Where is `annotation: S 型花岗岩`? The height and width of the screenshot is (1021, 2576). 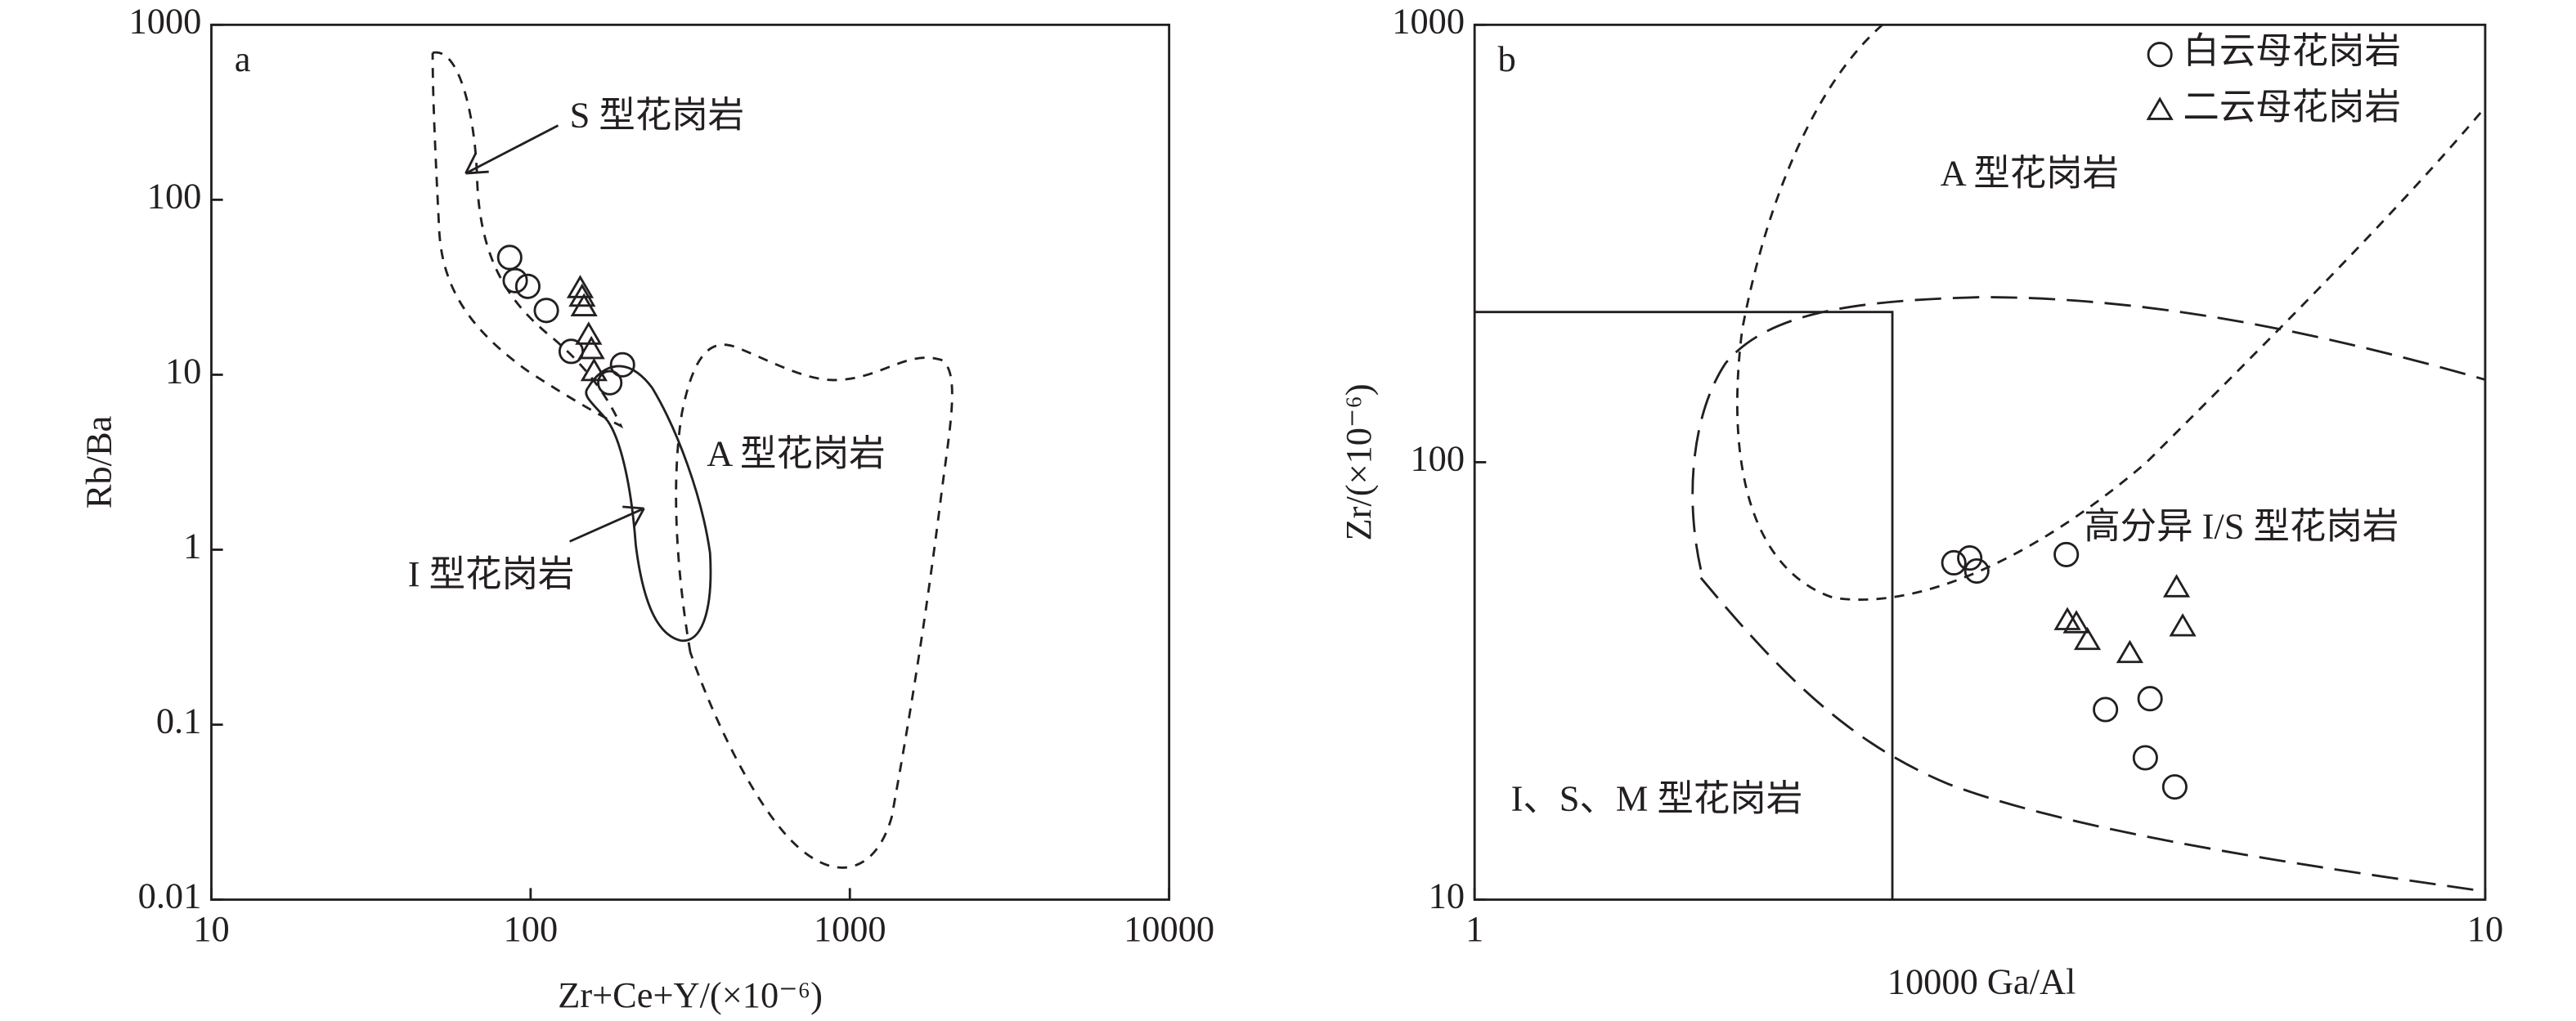 annotation: S 型花岗岩 is located at coordinates (657, 115).